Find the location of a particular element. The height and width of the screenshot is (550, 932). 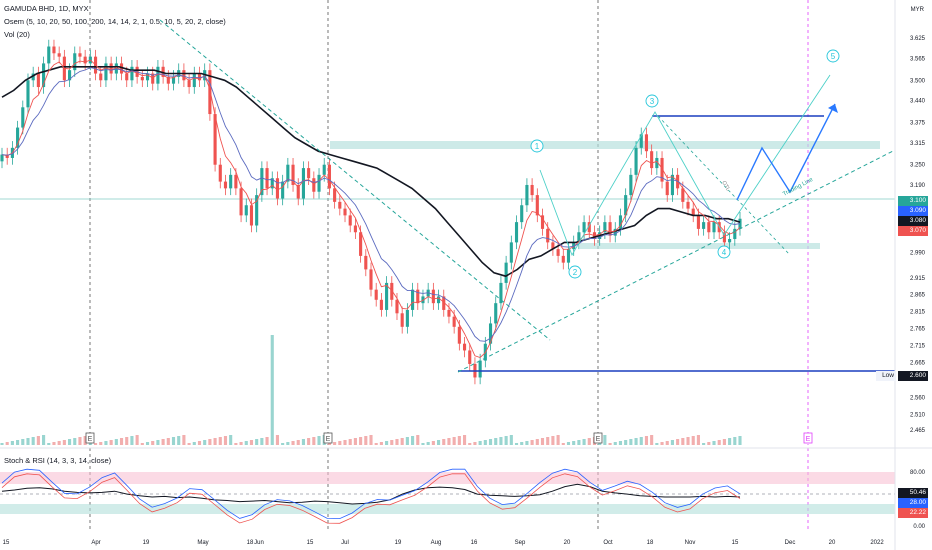

time-tick-label: 20 is located at coordinates (567, 543).